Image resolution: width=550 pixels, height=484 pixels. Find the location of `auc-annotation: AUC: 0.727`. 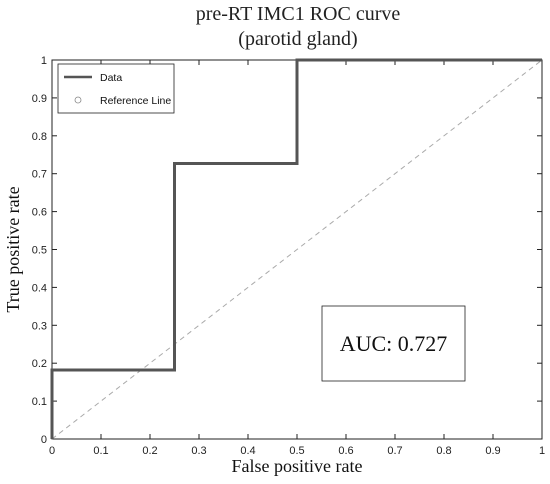

auc-annotation: AUC: 0.727 is located at coordinates (393, 343).